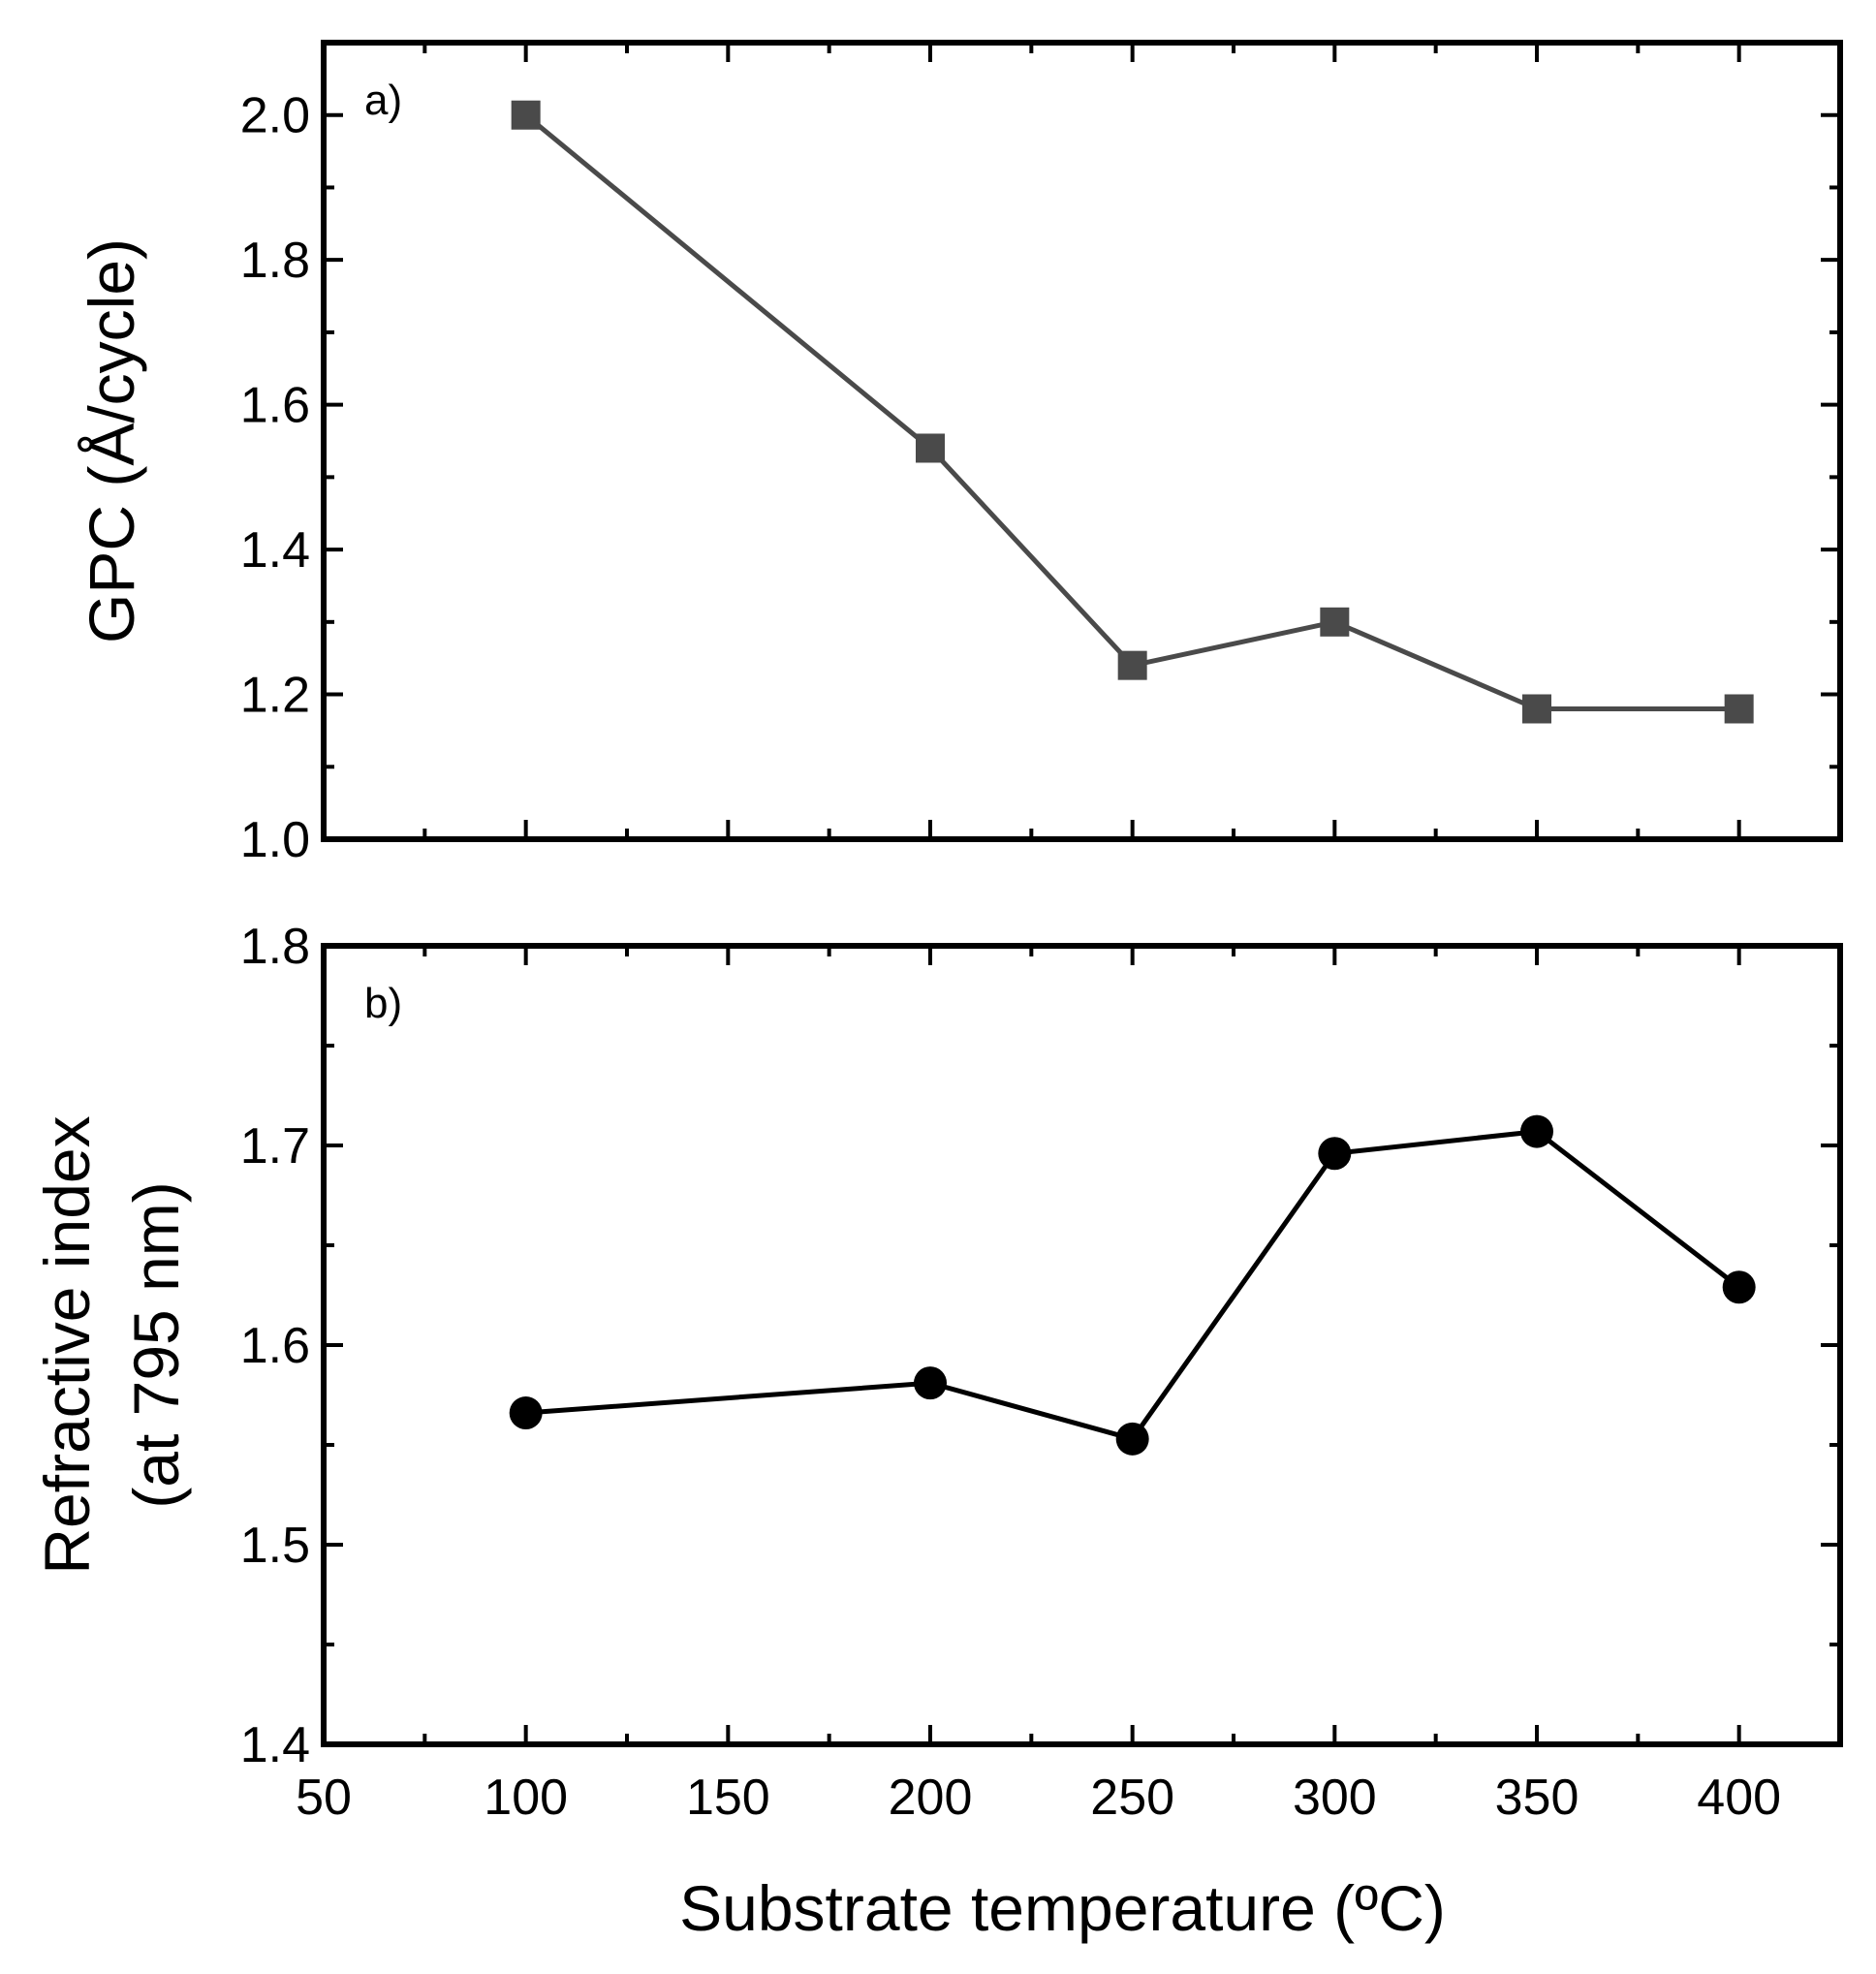  Describe the element at coordinates (1335, 1798) in the screenshot. I see `x-tick-label: 300` at that location.